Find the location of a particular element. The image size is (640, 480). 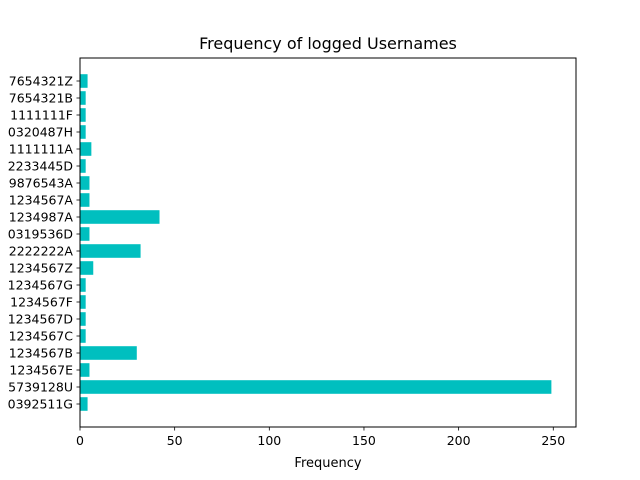

x-tick-label: 50 is located at coordinates (175, 440).